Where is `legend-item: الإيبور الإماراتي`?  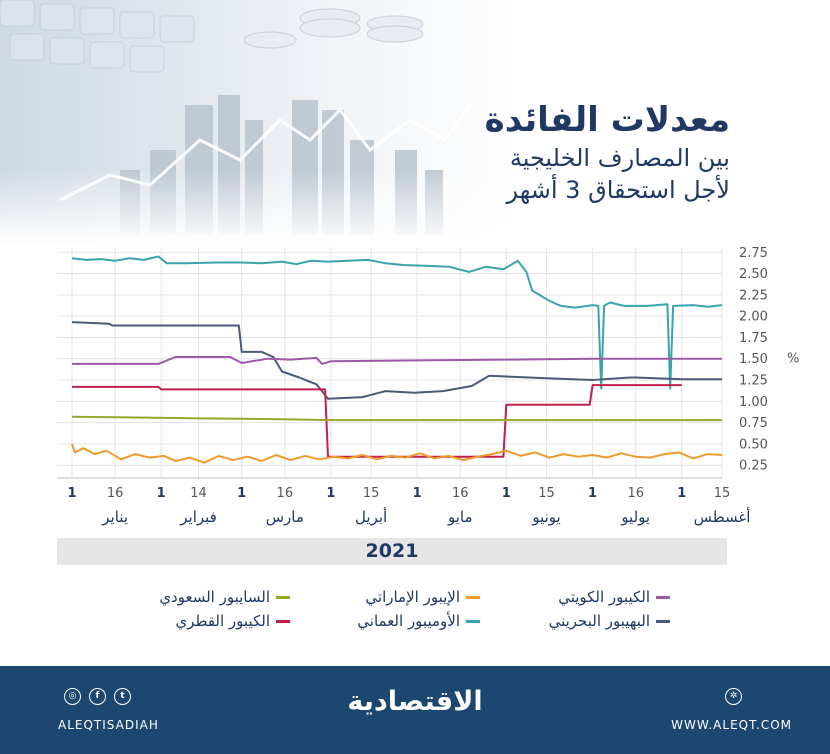
legend-item: الإيبور الإماراتي is located at coordinates (422, 597).